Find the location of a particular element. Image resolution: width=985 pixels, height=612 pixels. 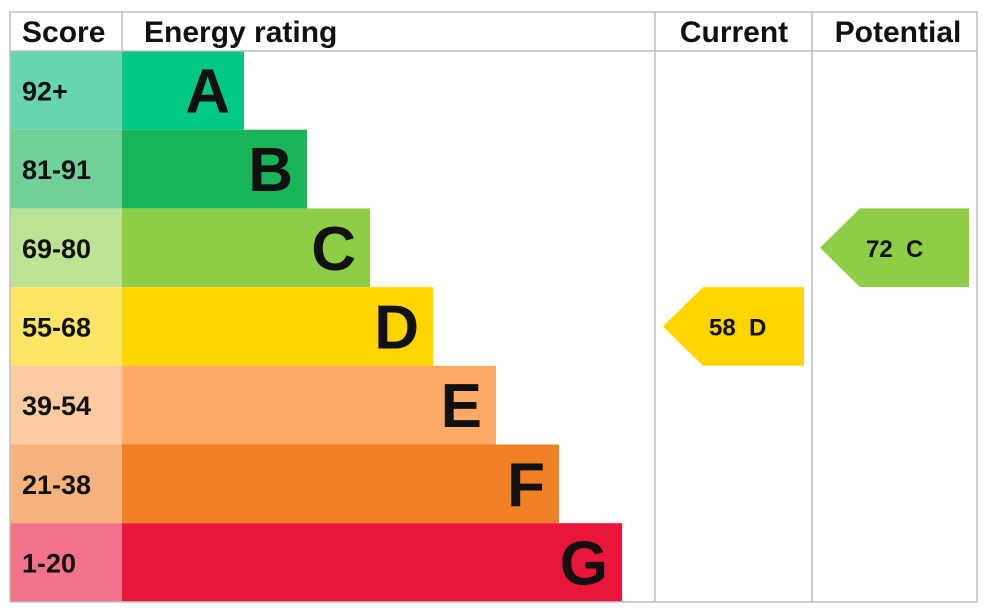

band-bar-f is located at coordinates (340, 484).